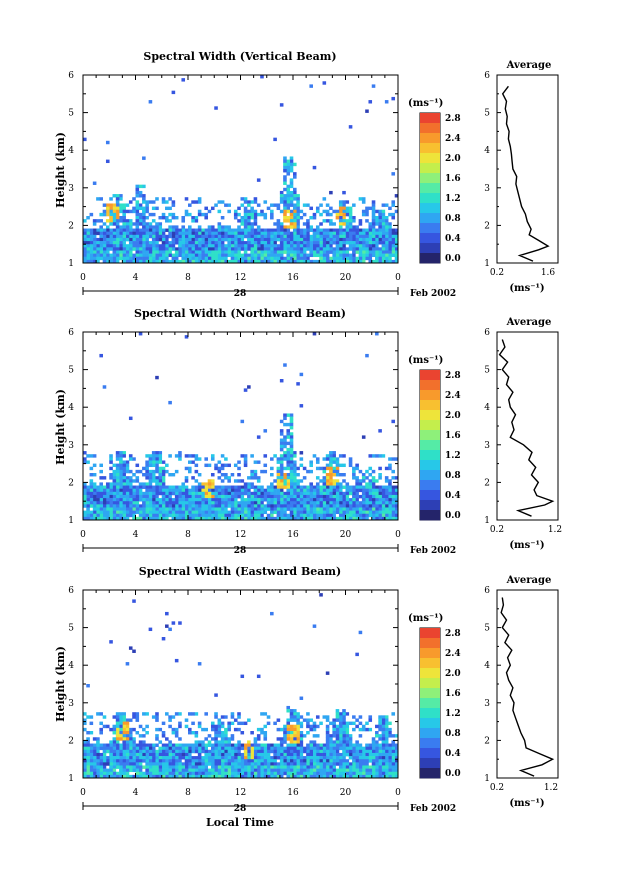  I want to click on colorbar-swatch, so click(430, 435).